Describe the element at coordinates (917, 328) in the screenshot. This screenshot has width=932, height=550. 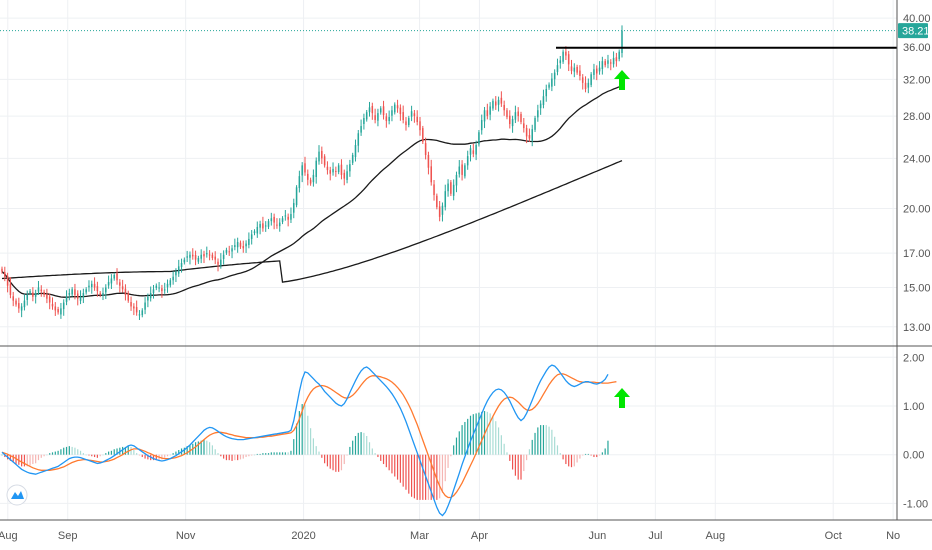
I see `price-tick-label: 13.00` at that location.